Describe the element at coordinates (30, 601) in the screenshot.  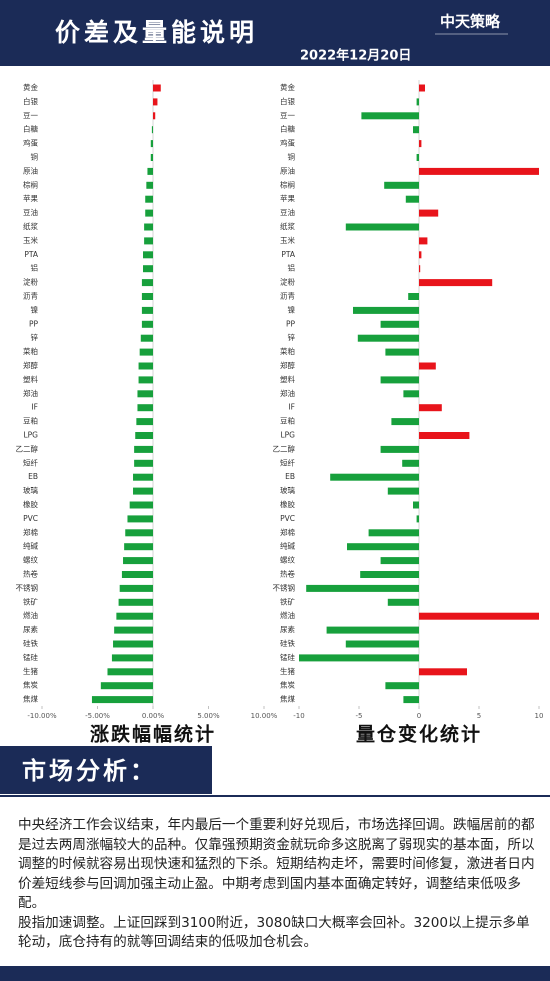
I see `category-label: 铁矿` at that location.